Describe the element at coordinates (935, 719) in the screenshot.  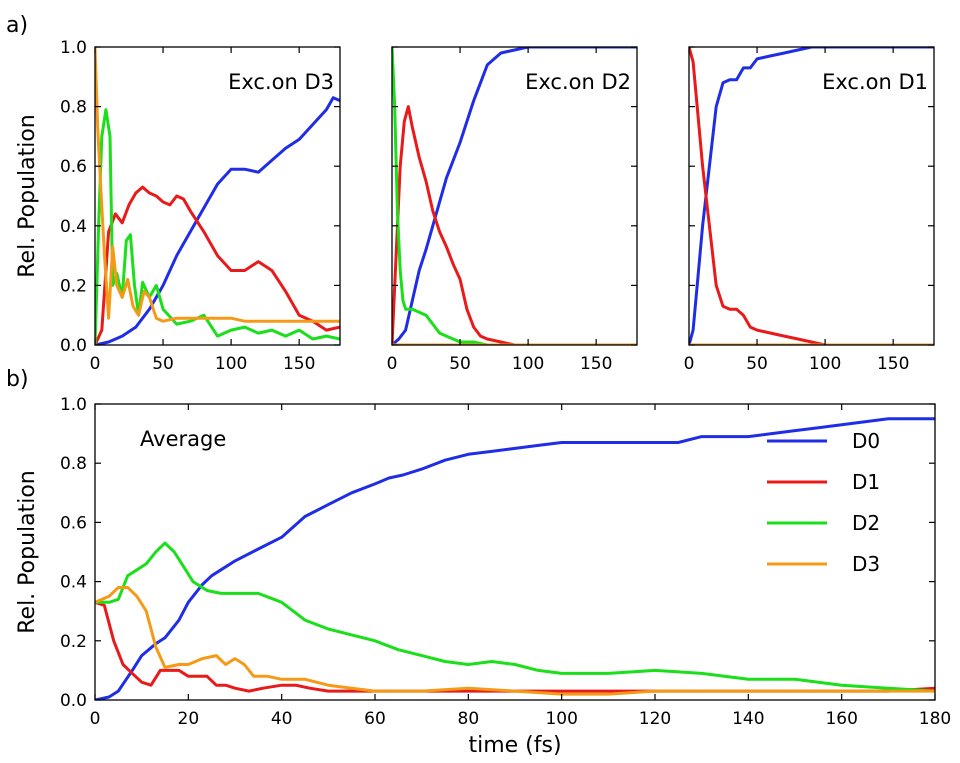
I see `x-tick-label: 180` at that location.